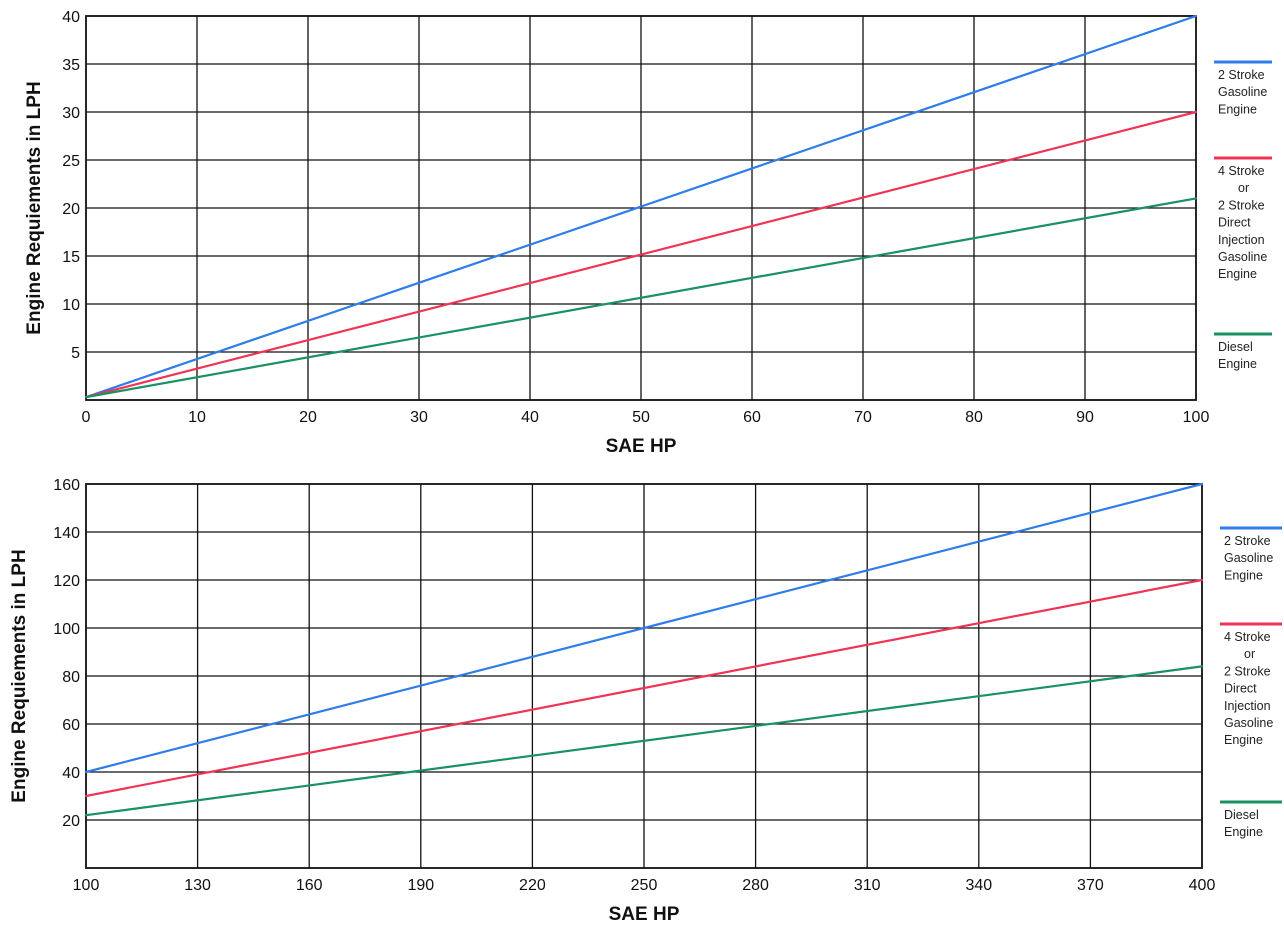 The width and height of the screenshot is (1284, 929). I want to click on x-tick-label: 70, so click(863, 417).